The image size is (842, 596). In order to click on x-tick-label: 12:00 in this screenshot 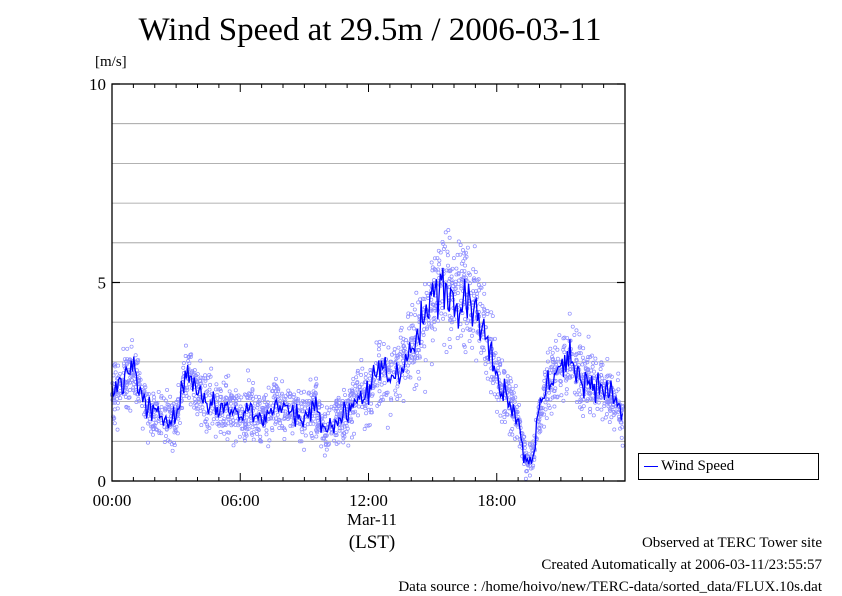, I will do `click(368, 500)`.